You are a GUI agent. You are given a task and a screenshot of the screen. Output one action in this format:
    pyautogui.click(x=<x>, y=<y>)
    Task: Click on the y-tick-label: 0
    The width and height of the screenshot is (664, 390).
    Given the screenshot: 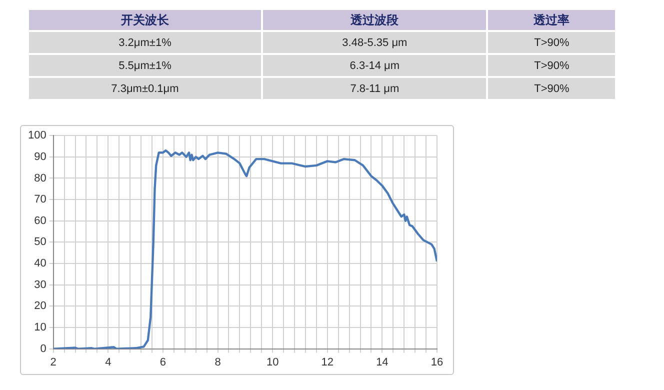 What is the action you would take?
    pyautogui.click(x=43, y=348)
    